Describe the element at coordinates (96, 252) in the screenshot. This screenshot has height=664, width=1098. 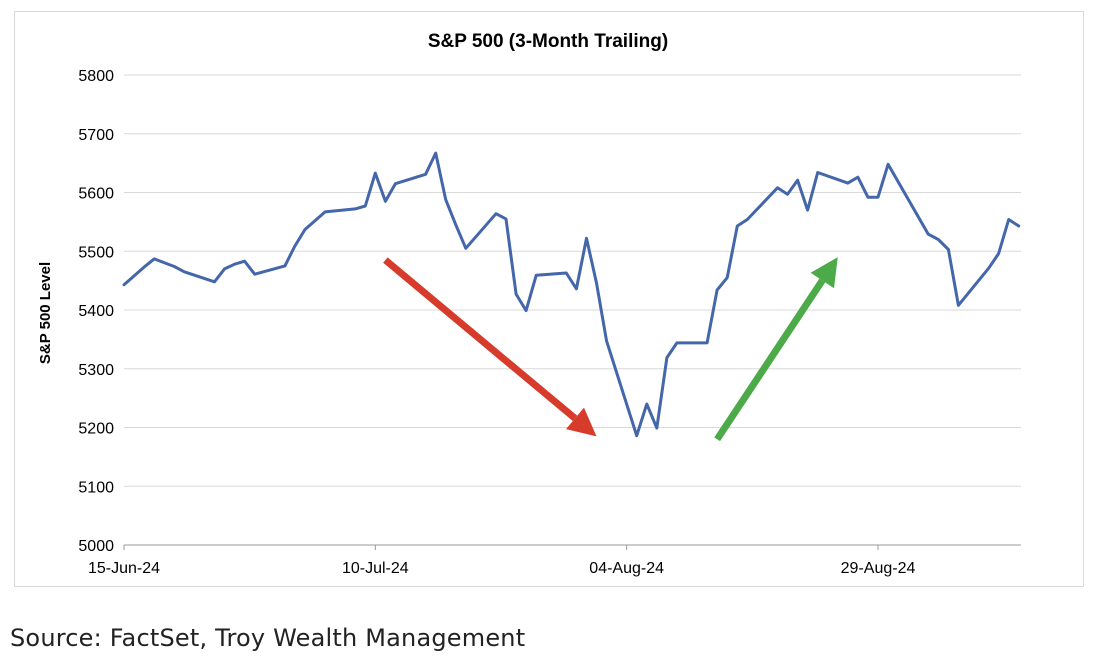
I see `y-tick-label: 5500` at that location.